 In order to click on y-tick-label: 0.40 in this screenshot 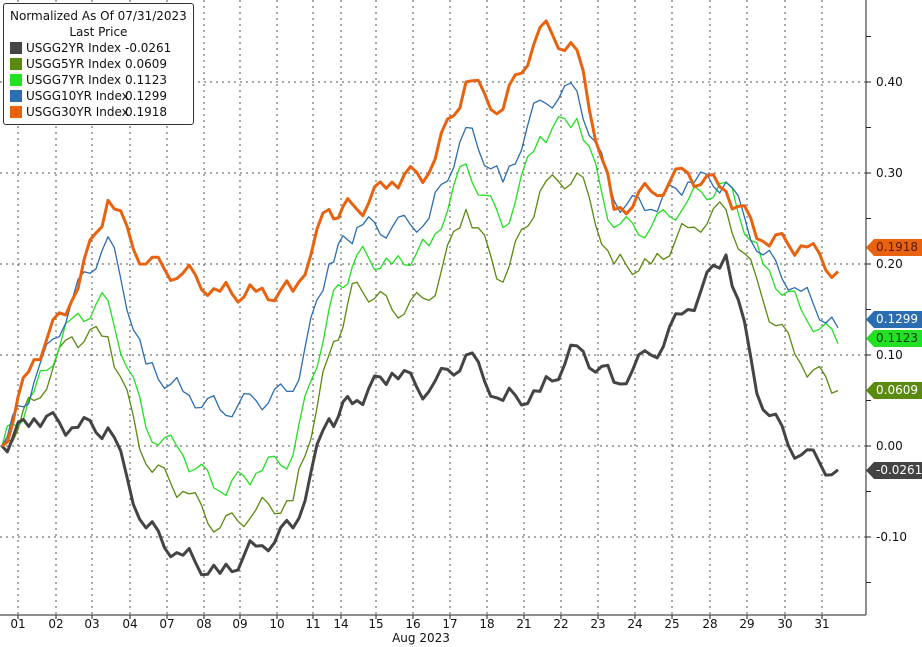, I will do `click(889, 82)`.